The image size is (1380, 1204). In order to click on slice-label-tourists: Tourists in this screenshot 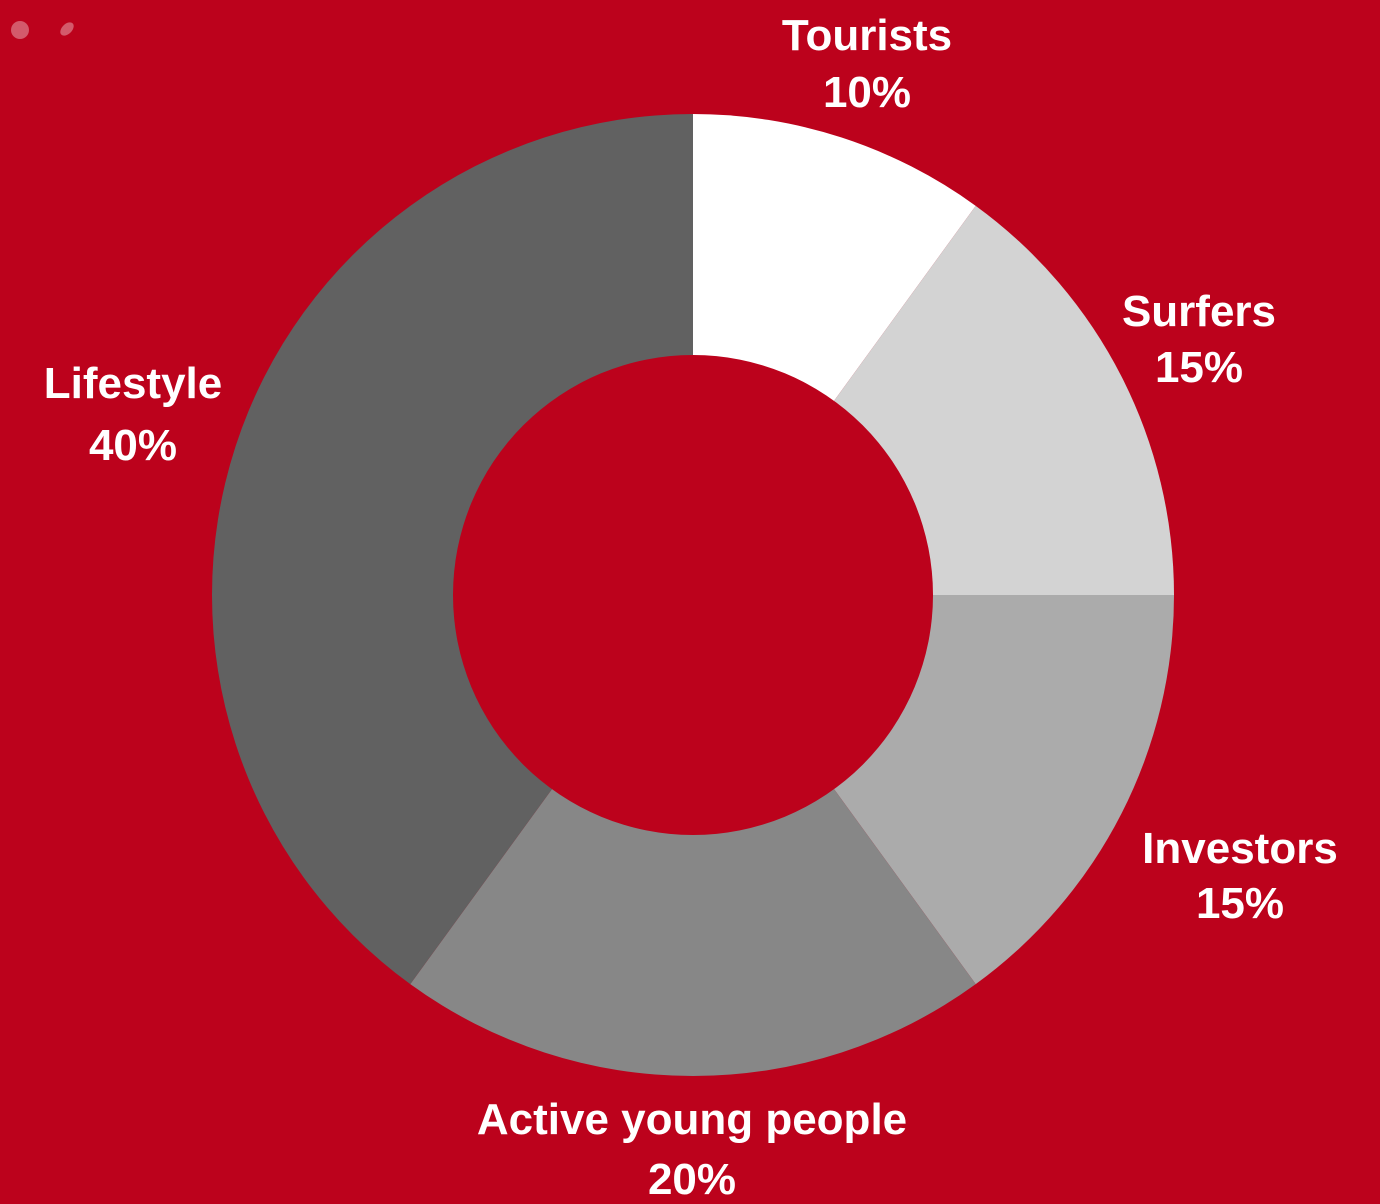, I will do `click(867, 35)`.